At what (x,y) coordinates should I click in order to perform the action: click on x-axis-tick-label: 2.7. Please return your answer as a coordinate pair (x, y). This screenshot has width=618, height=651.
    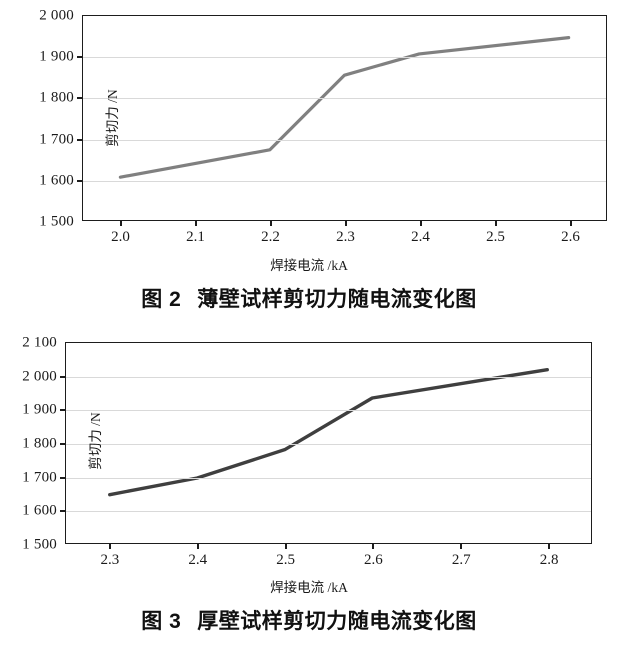
    Looking at the image, I should click on (461, 560).